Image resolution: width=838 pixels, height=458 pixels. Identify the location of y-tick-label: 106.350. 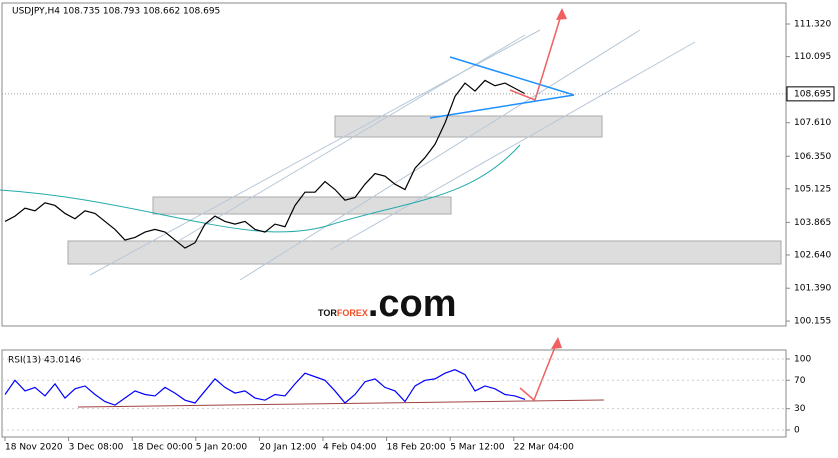
(812, 157).